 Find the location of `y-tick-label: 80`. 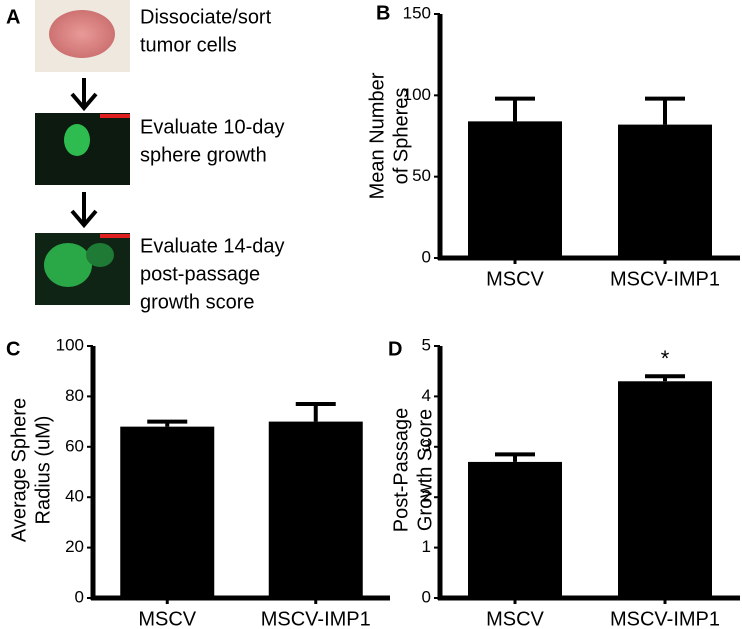

y-tick-label: 80 is located at coordinates (74, 395).